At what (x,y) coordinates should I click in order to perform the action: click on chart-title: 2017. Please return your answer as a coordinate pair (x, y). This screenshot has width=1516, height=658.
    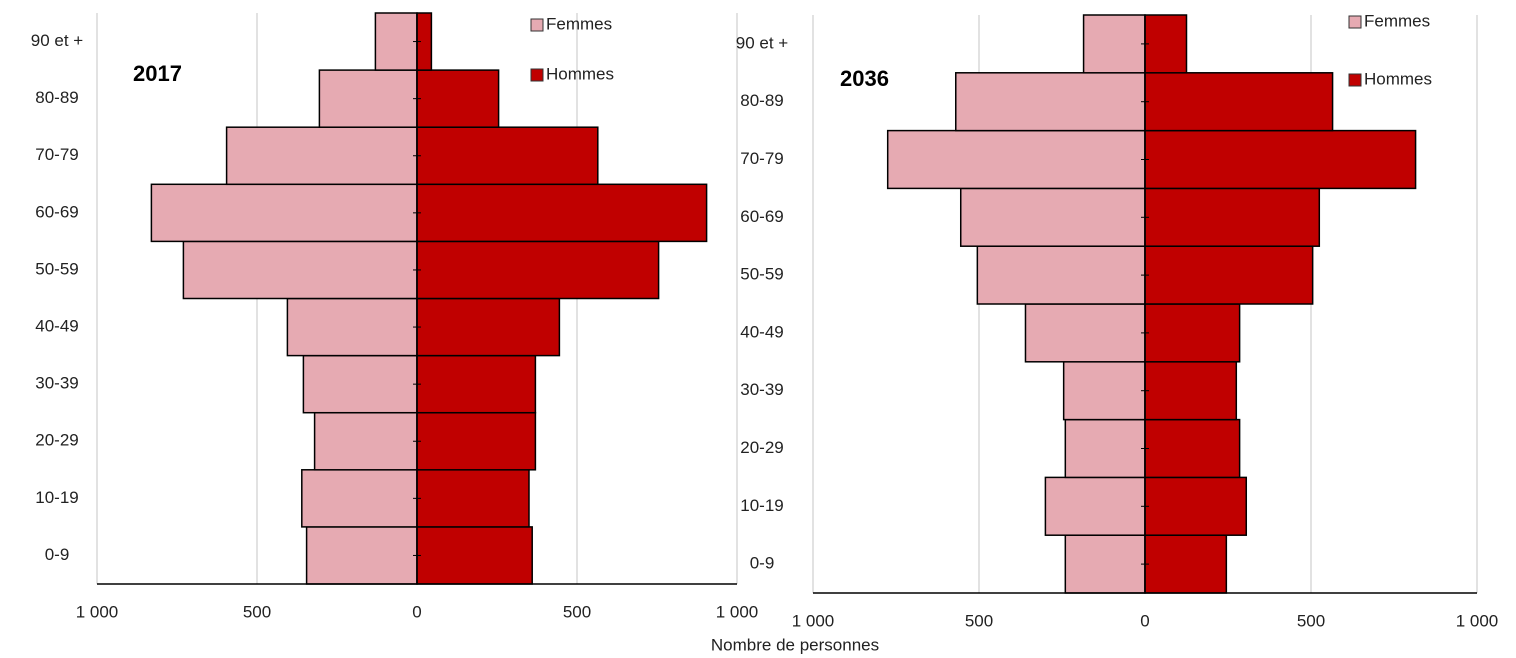
    Looking at the image, I should click on (157, 73).